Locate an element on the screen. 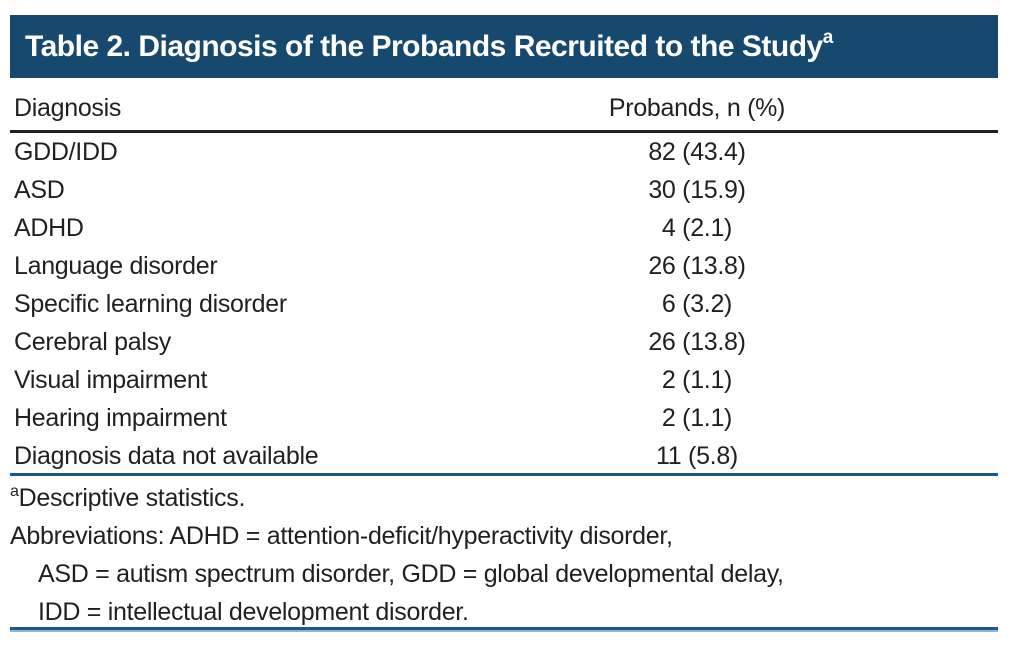 The width and height of the screenshot is (1018, 660). diagnosis-cell: Diagnosis data not available is located at coordinates (166, 455).